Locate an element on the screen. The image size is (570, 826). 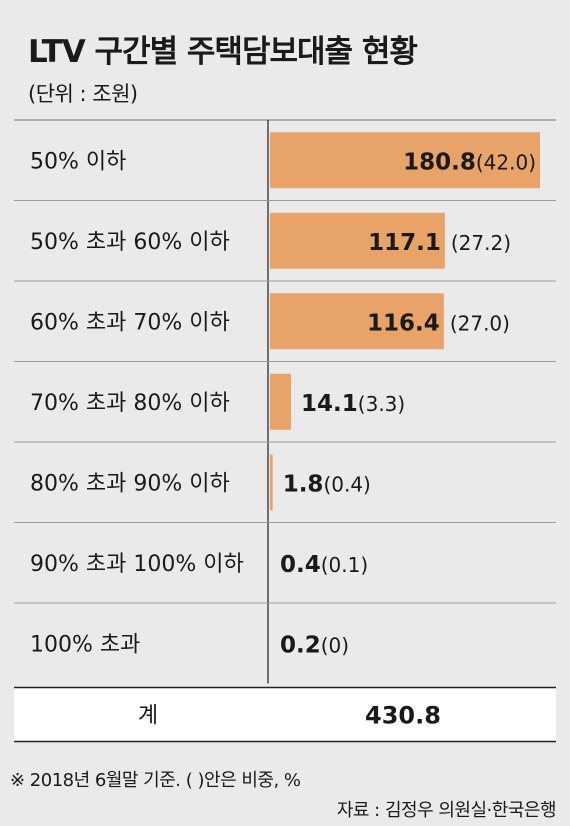
category-label: 90% 초과 100% 이하 is located at coordinates (137, 564).